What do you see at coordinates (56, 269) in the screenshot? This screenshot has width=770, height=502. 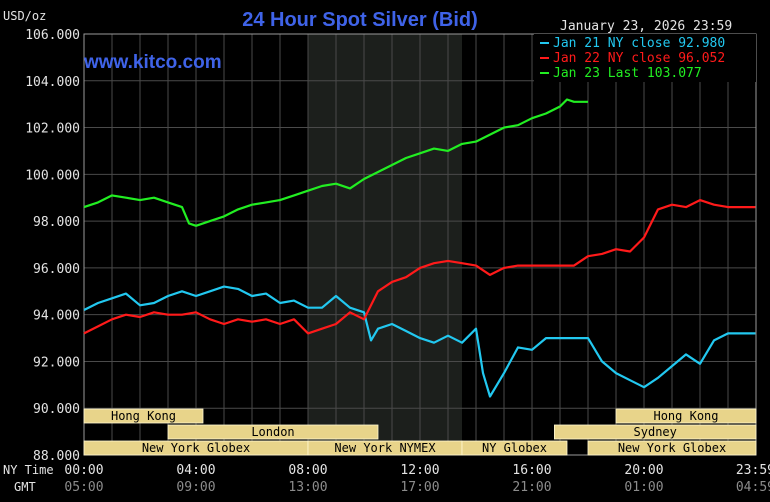 I see `y-tick-label-5: 96.000` at bounding box center [56, 269].